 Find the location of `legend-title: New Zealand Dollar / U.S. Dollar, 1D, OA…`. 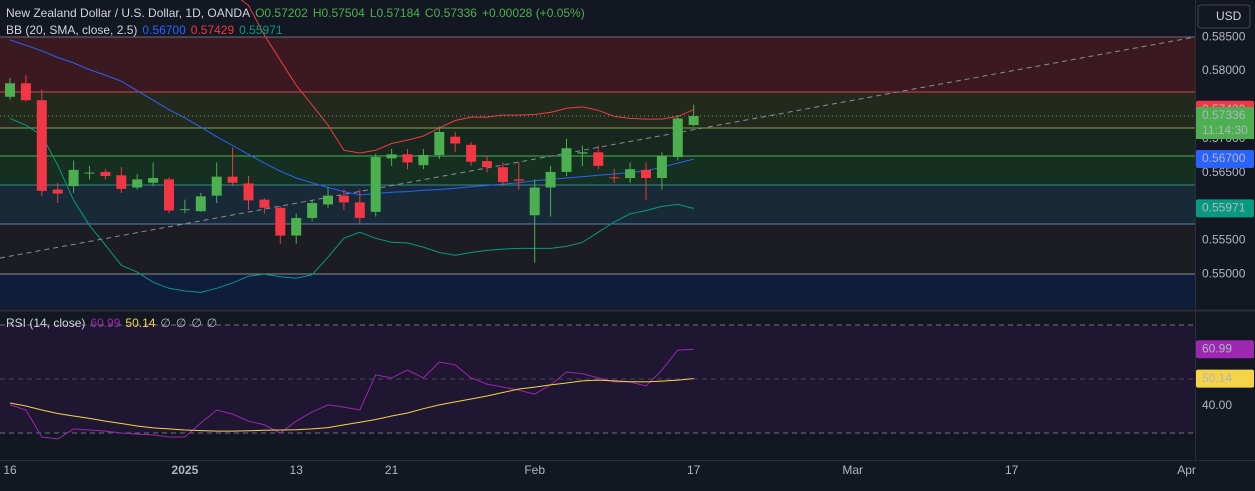

legend-title: New Zealand Dollar / U.S. Dollar, 1D, OA… is located at coordinates (295, 13).